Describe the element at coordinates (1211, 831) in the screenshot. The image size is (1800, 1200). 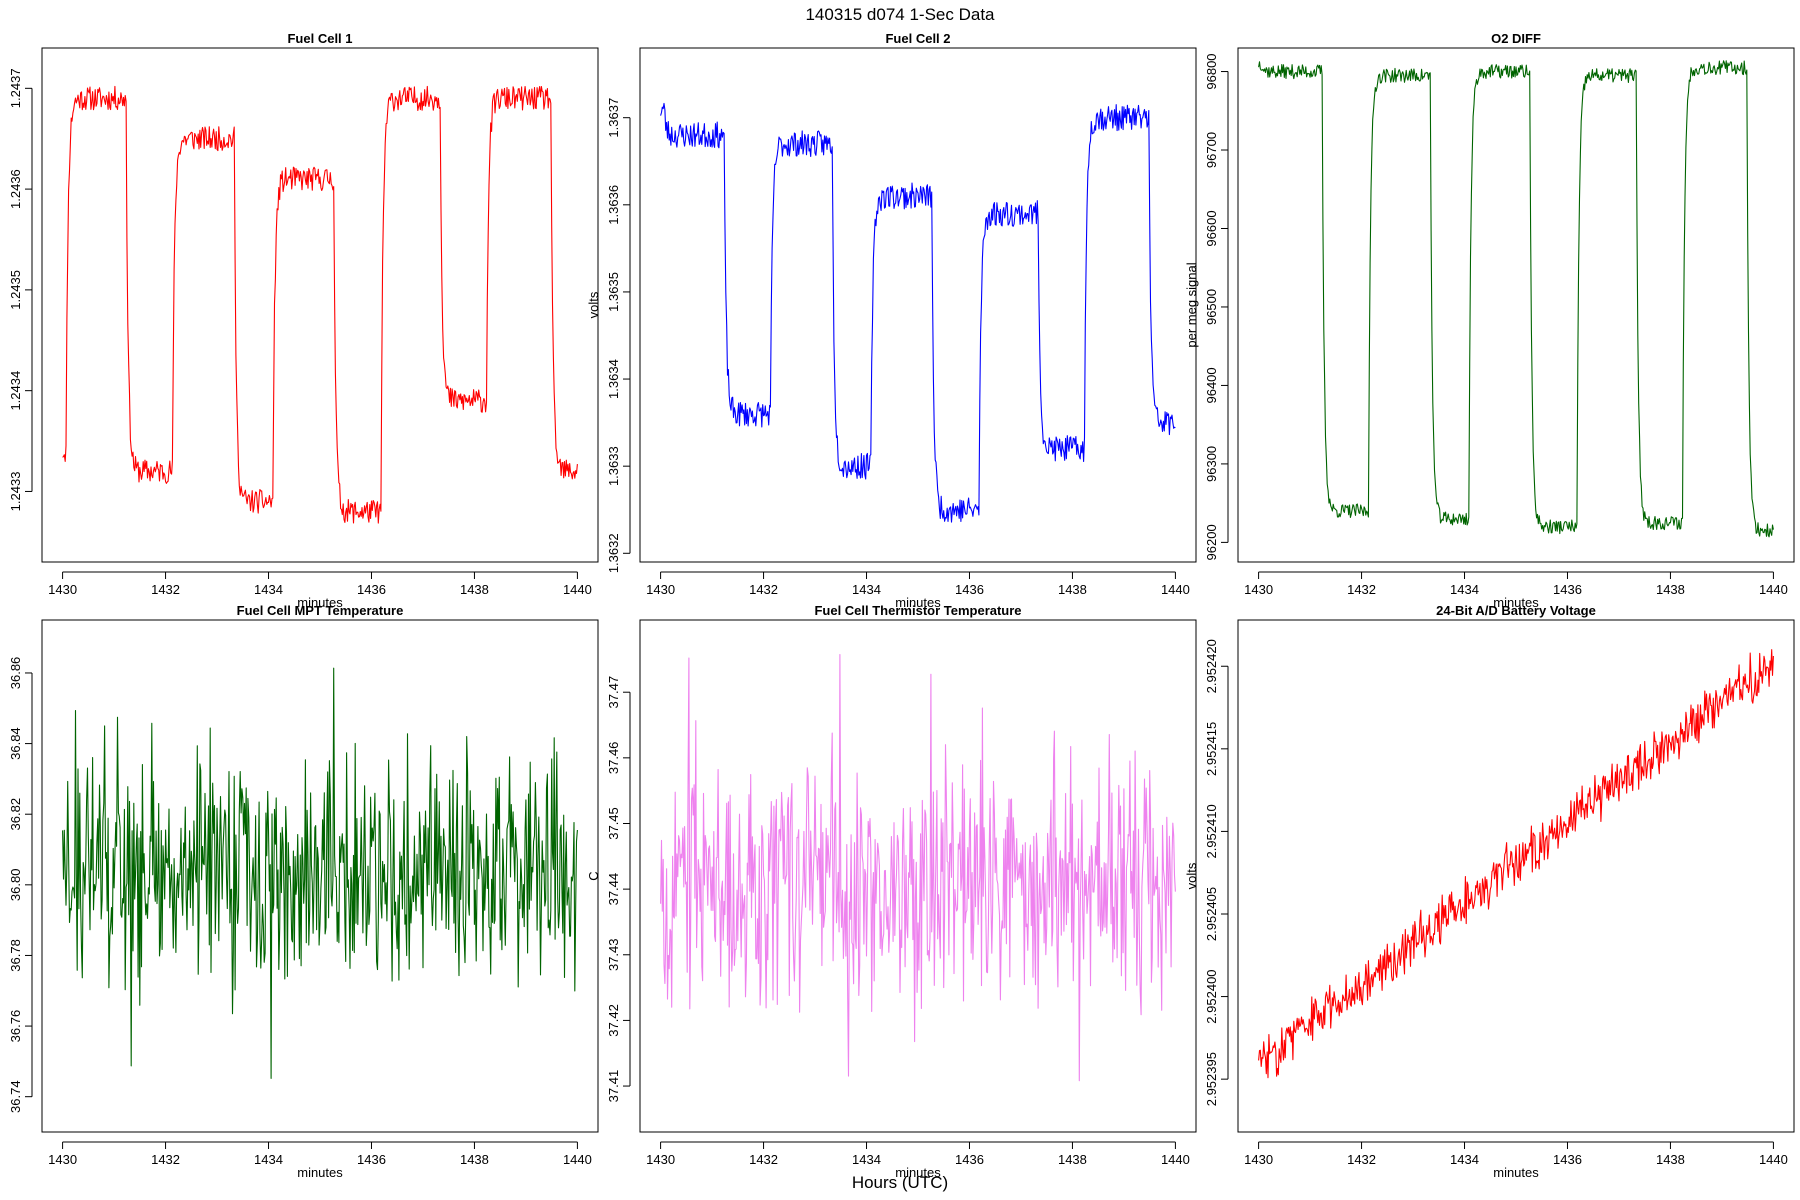
I see `y-tick-label: 2.952410` at that location.